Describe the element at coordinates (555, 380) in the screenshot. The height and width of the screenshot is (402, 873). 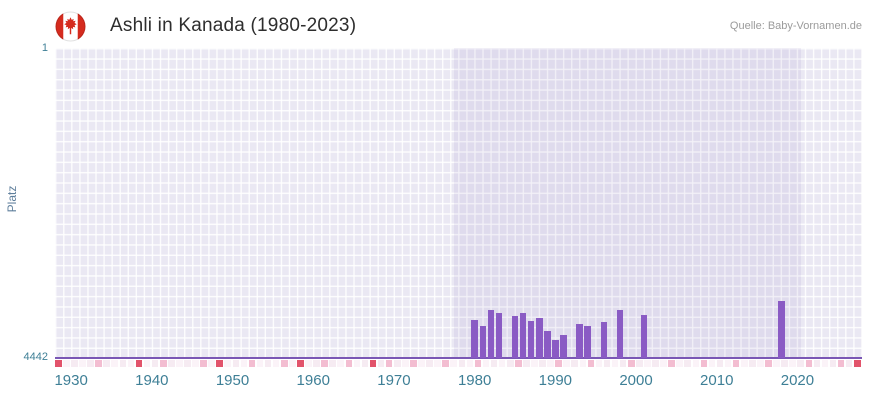
I see `x-tick-label: 1990` at that location.